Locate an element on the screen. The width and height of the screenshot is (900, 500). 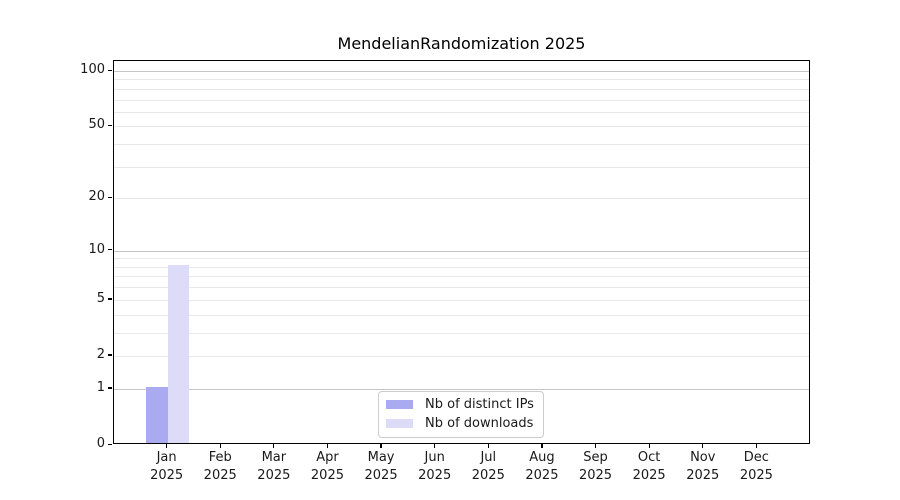
x-tick-mark-aug is located at coordinates (542, 446).